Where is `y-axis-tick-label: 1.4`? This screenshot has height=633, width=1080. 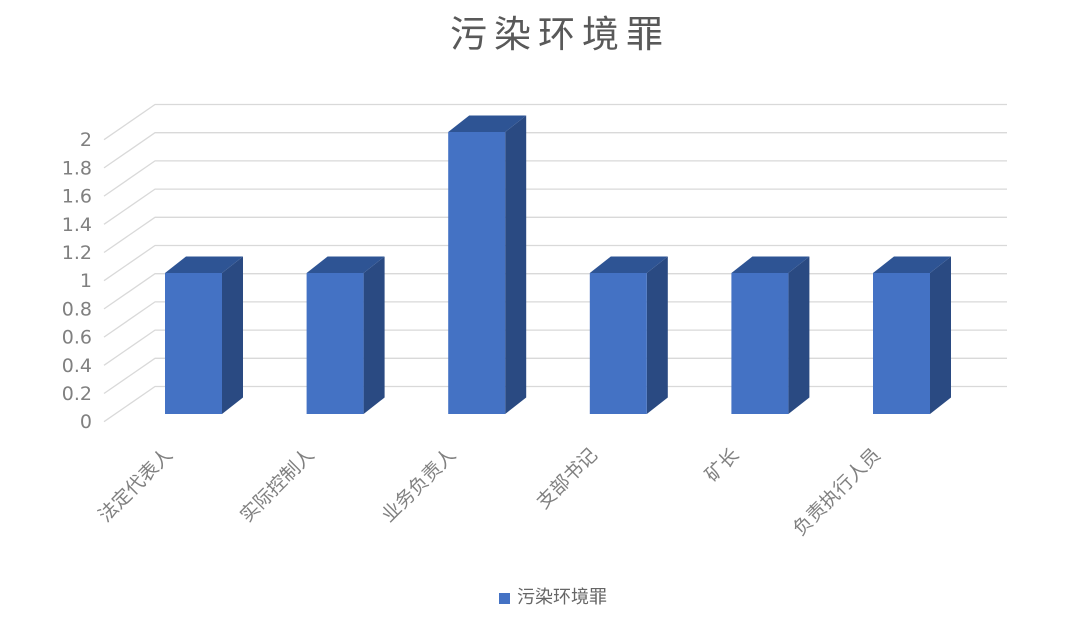 y-axis-tick-label: 1.4 is located at coordinates (77, 225).